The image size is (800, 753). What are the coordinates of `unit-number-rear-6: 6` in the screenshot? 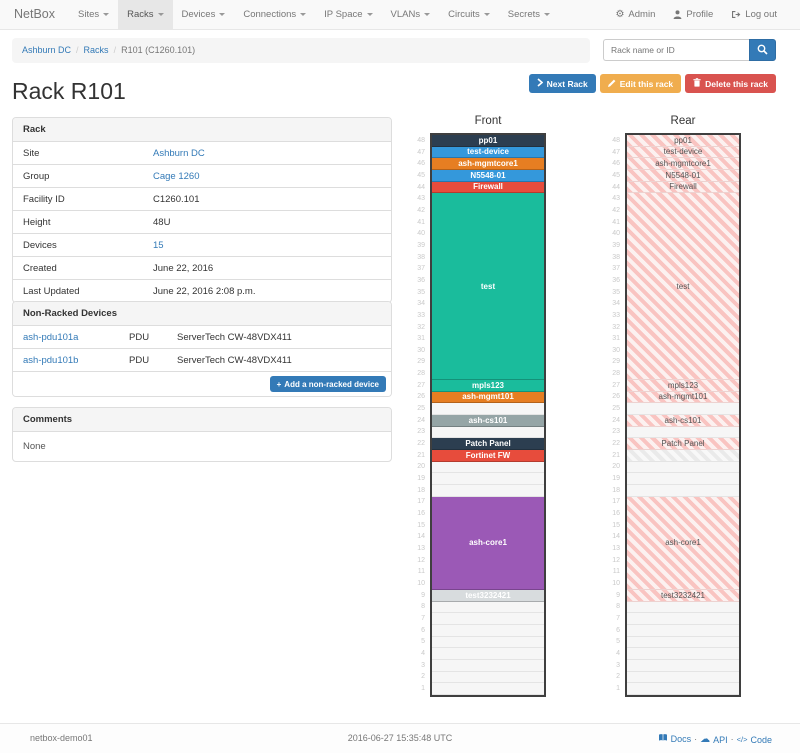 It's located at (618, 630).